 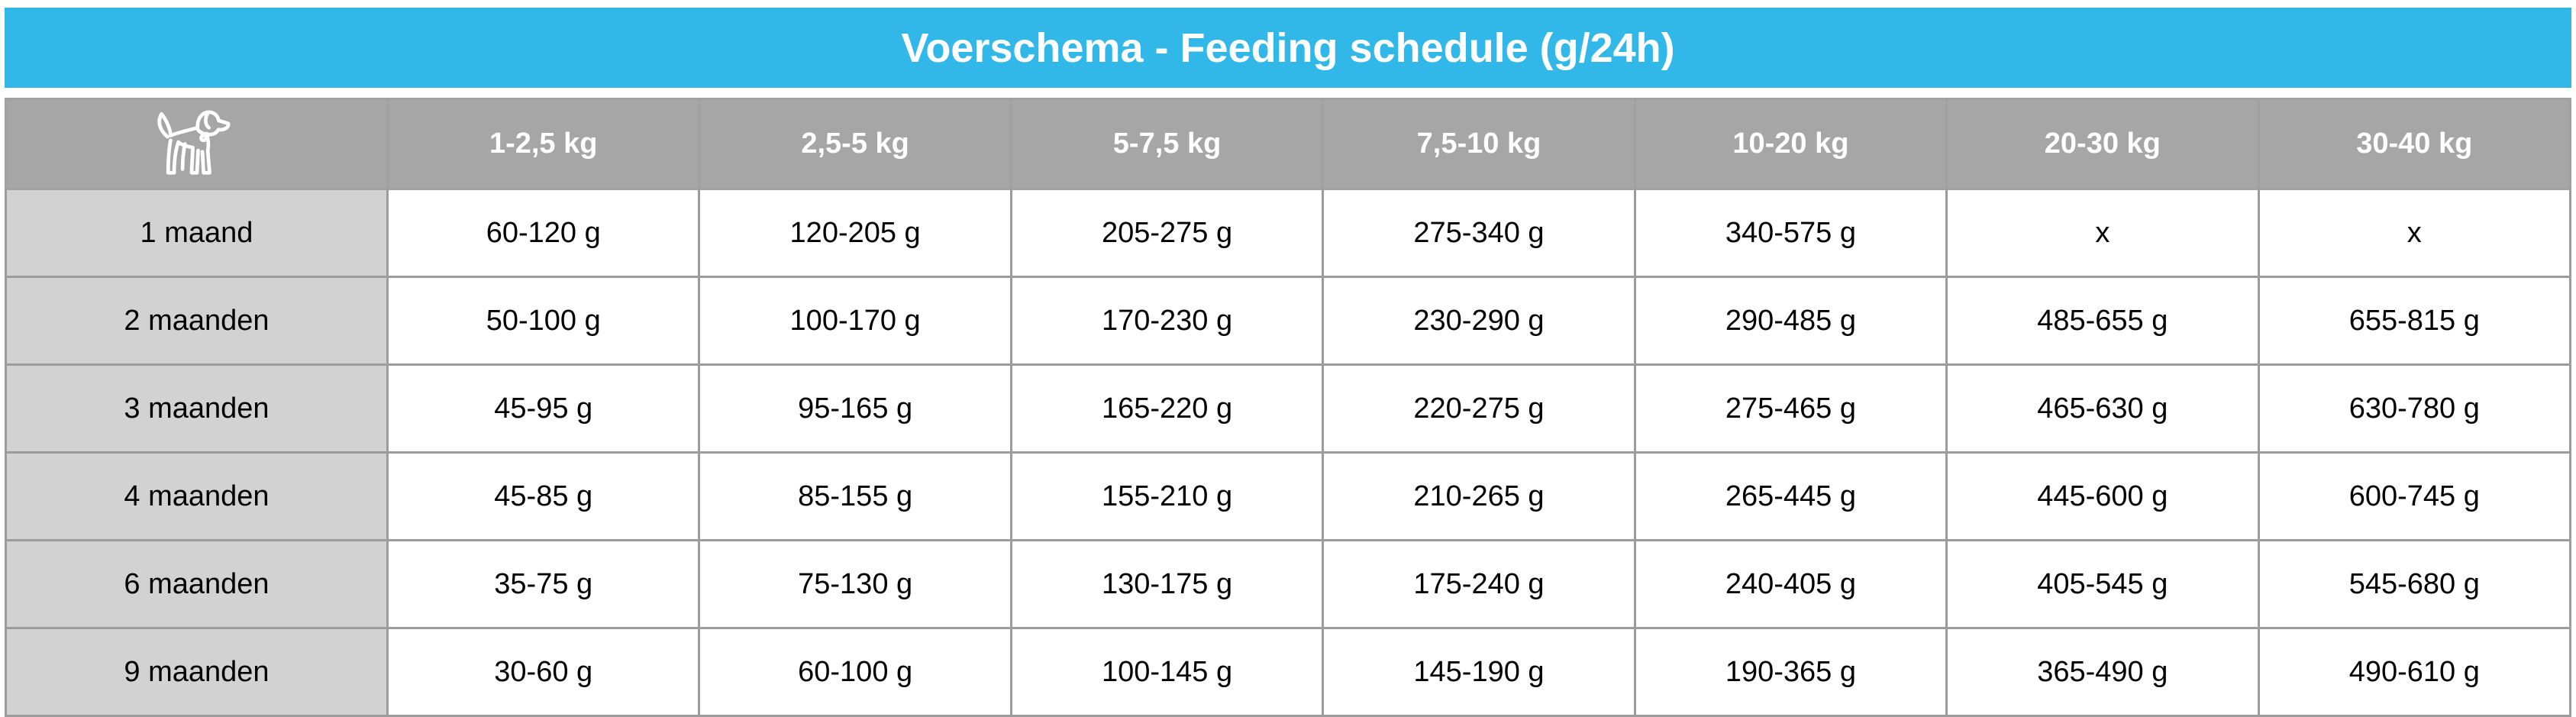 I want to click on table-cell: 165-220 g, so click(x=1167, y=408).